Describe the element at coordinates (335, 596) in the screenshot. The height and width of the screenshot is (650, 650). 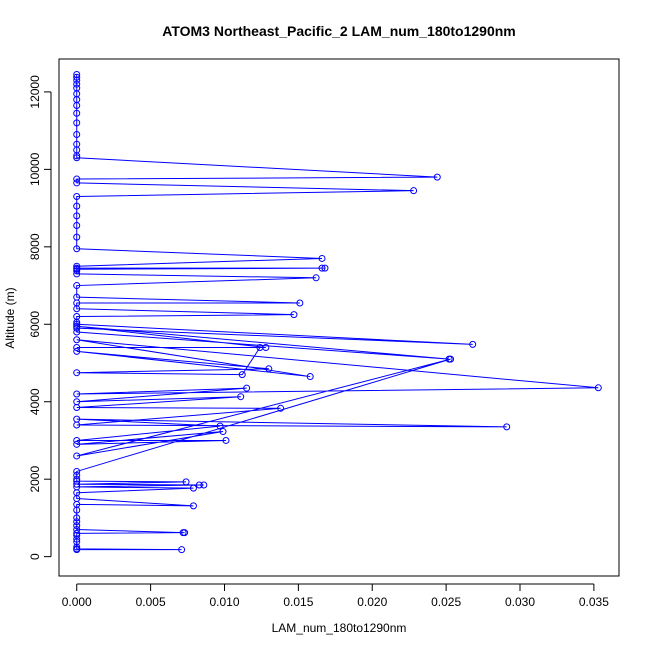
I see `x-axis: 0.000 0.005 0.010 0.015 0.020 0.025 0.030 0.035` at that location.